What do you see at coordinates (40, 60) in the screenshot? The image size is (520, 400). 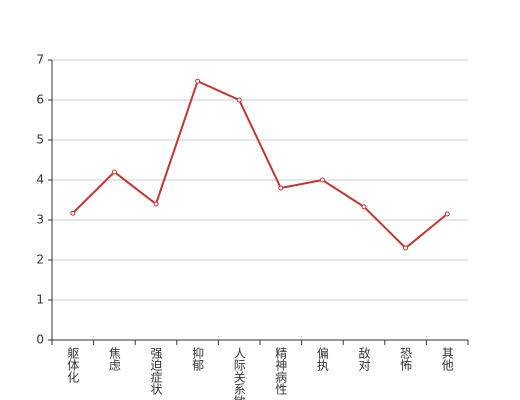 I see `y-tick-label: 7` at bounding box center [40, 60].